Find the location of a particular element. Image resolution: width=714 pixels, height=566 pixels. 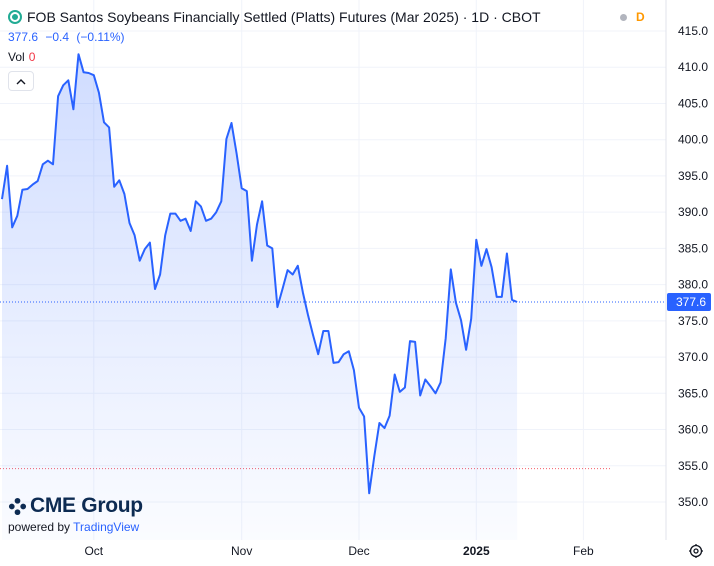

y-tick-label: 400.0 is located at coordinates (693, 140).